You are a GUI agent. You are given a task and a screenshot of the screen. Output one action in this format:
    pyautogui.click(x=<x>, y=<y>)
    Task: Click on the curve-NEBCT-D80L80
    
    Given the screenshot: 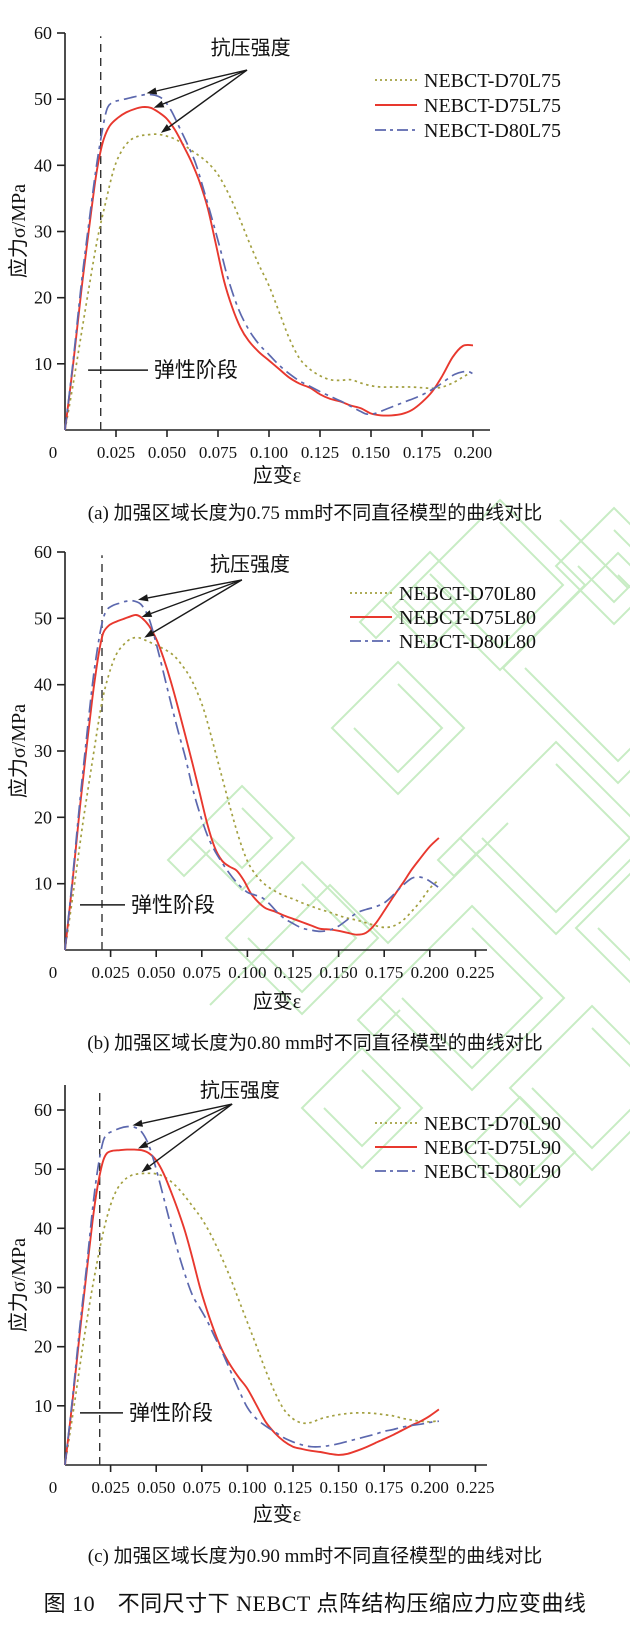 What is the action you would take?
    pyautogui.click(x=252, y=775)
    